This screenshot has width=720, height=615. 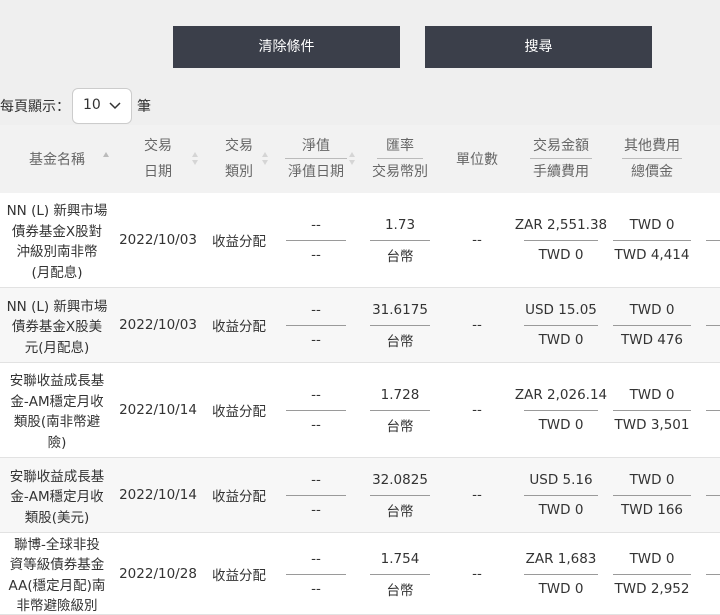 I want to click on fund-name: (月配息), so click(x=57, y=272).